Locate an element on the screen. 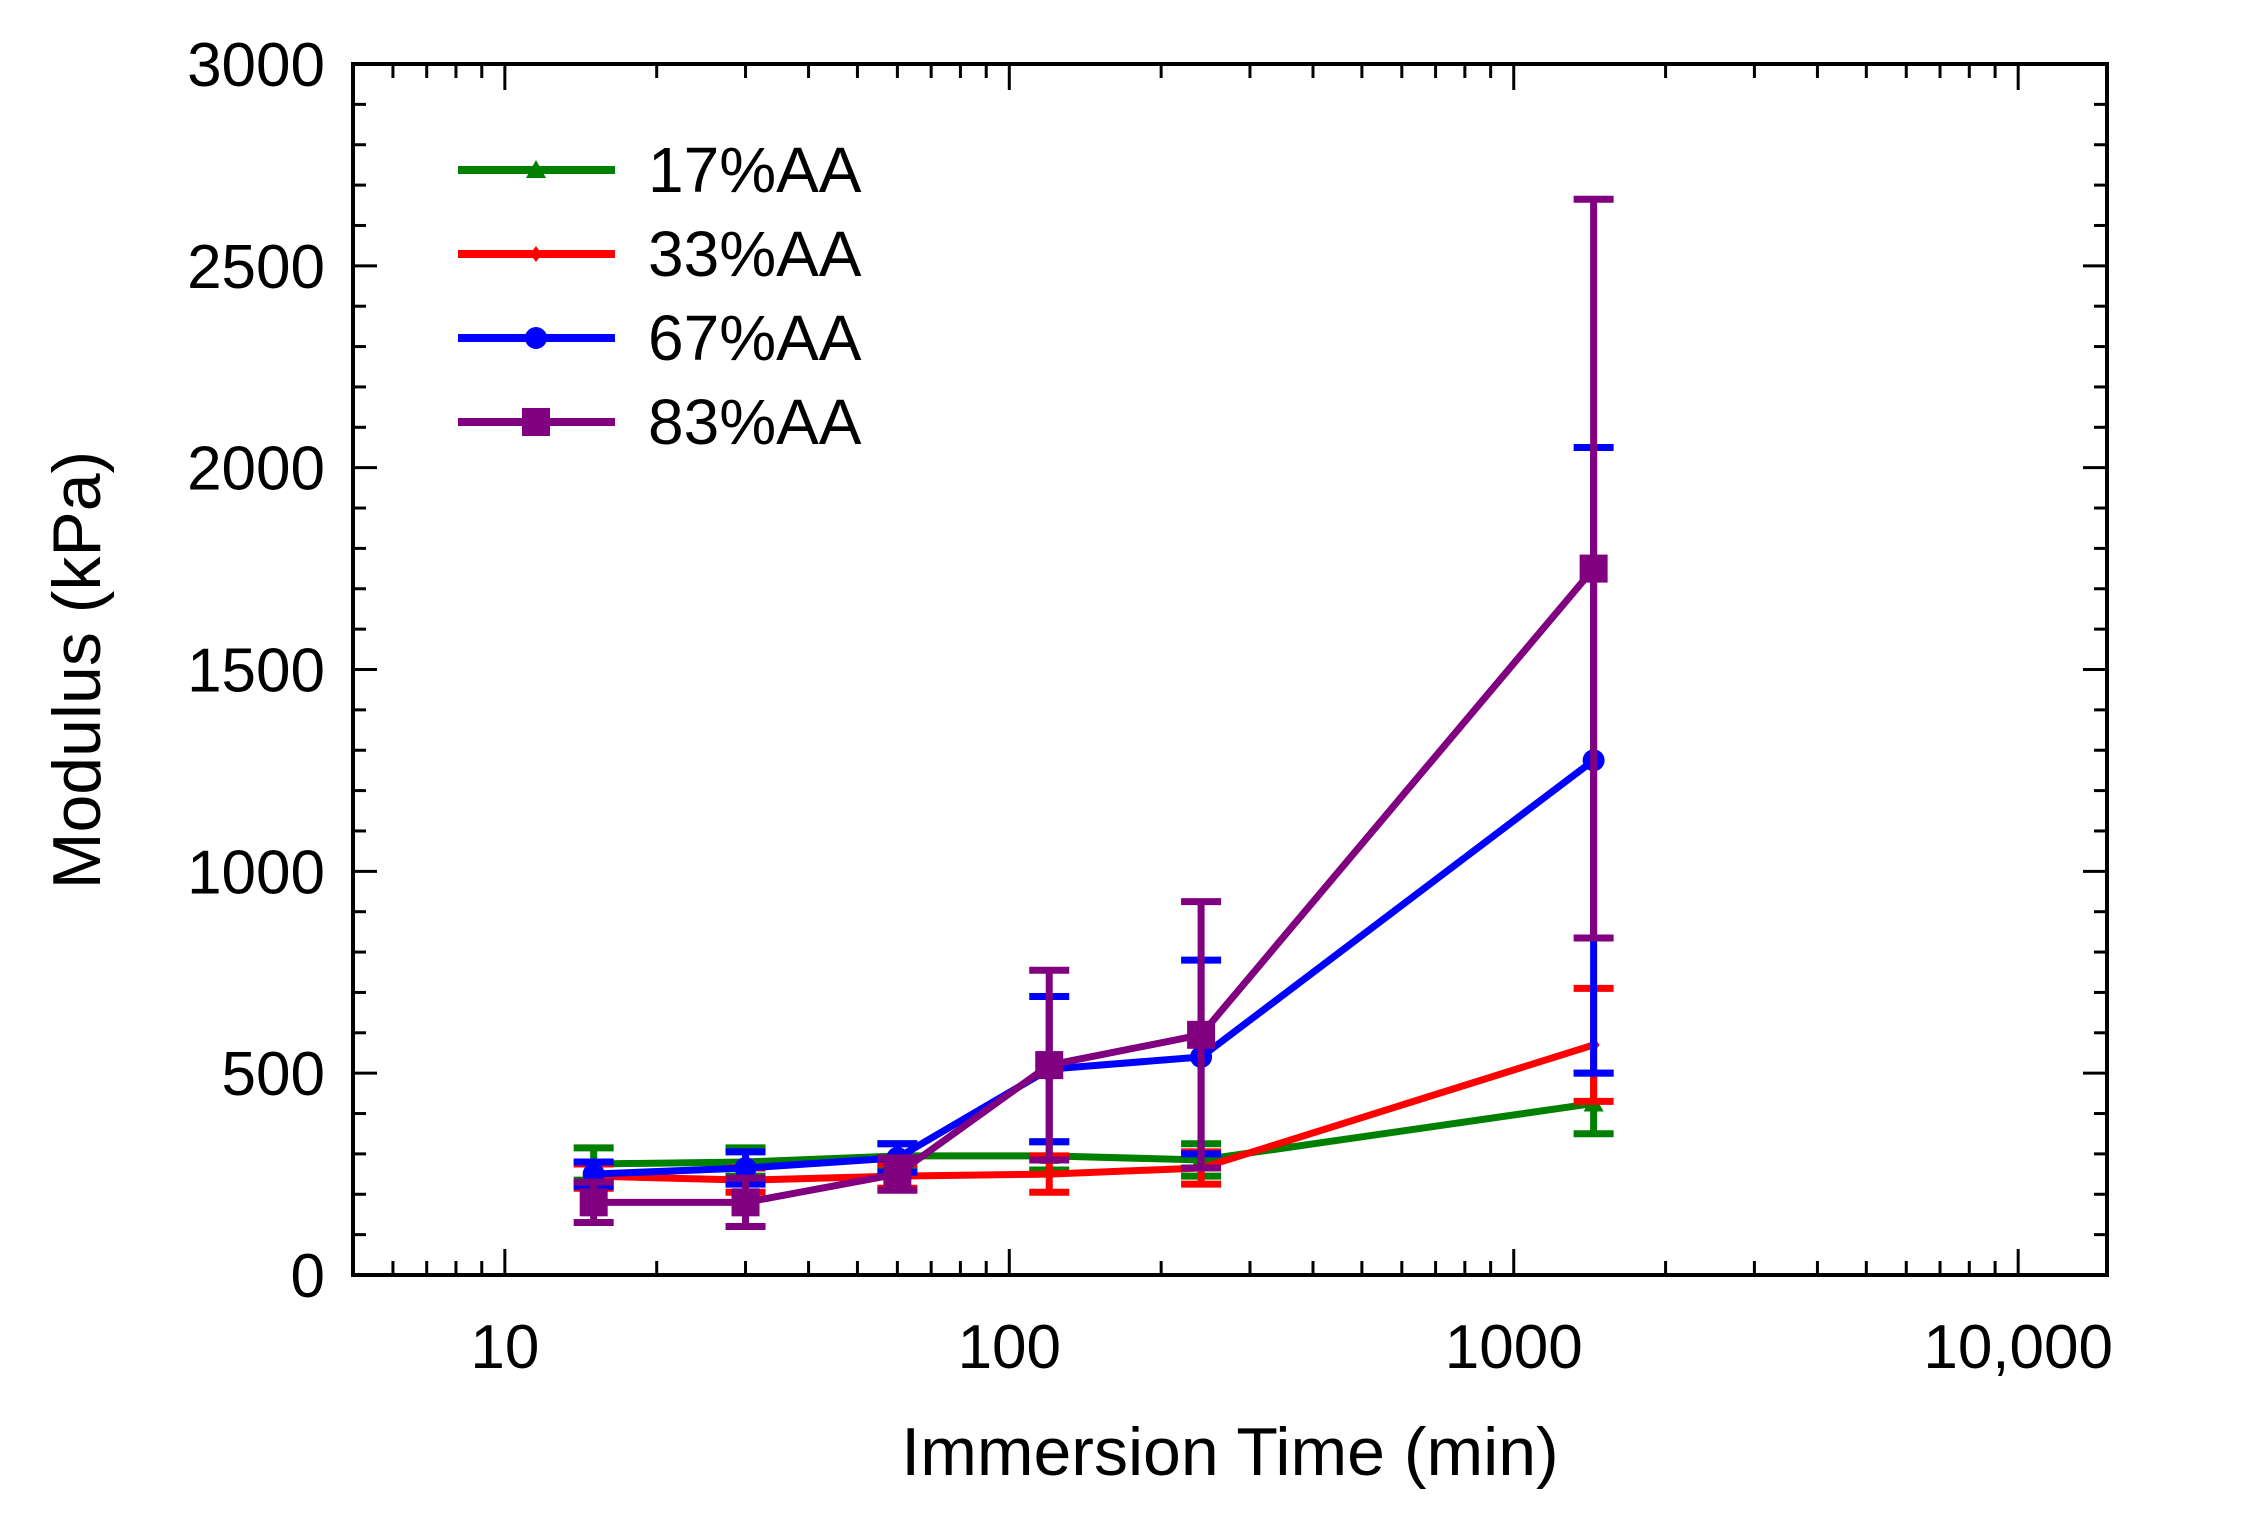  y-tick-label: 2500 is located at coordinates (256, 267).